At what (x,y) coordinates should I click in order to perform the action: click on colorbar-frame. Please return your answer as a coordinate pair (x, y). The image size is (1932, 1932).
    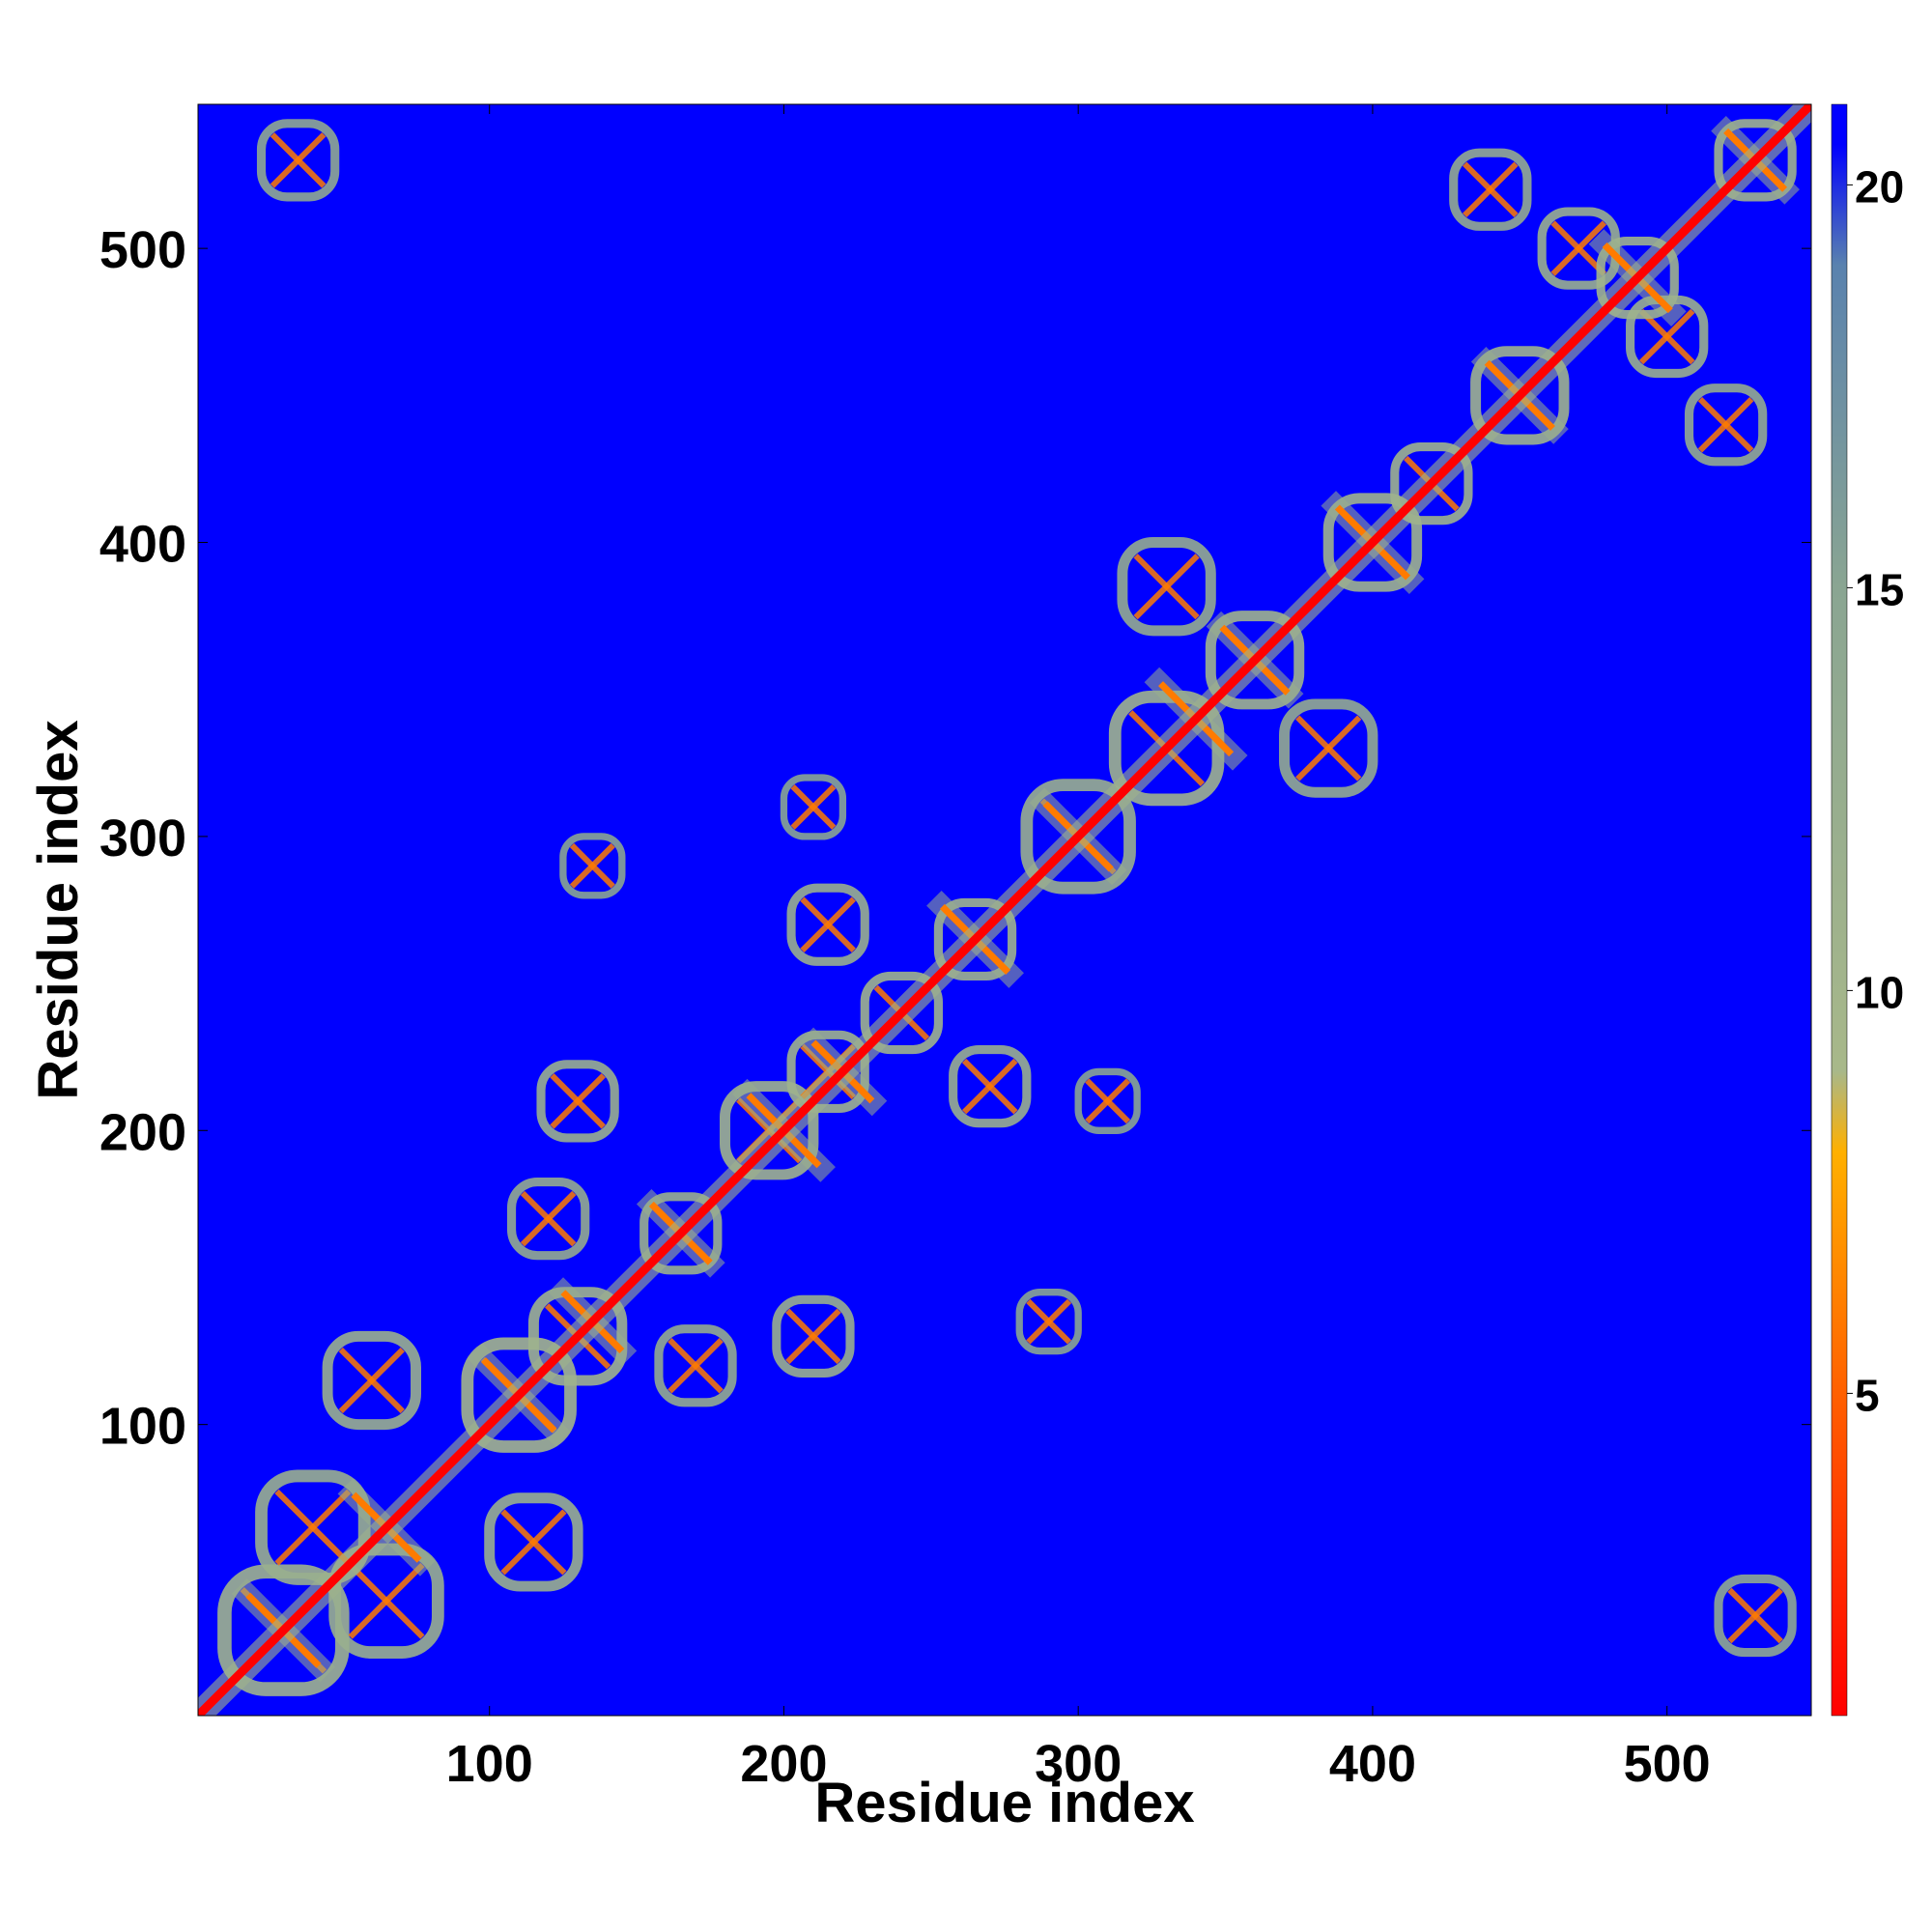
    Looking at the image, I should click on (1839, 910).